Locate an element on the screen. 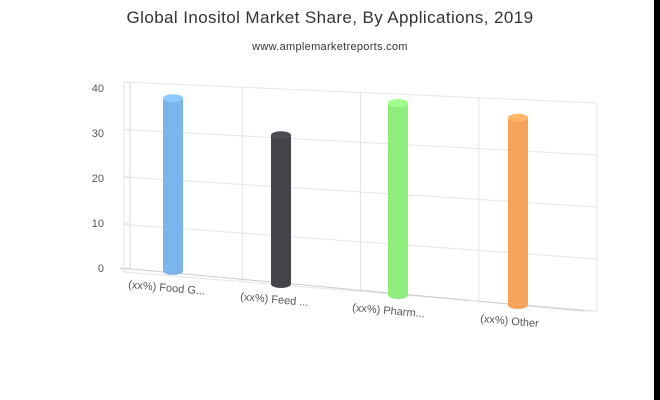  chart-subtitle: www.amplemarketreports.com is located at coordinates (330, 47).